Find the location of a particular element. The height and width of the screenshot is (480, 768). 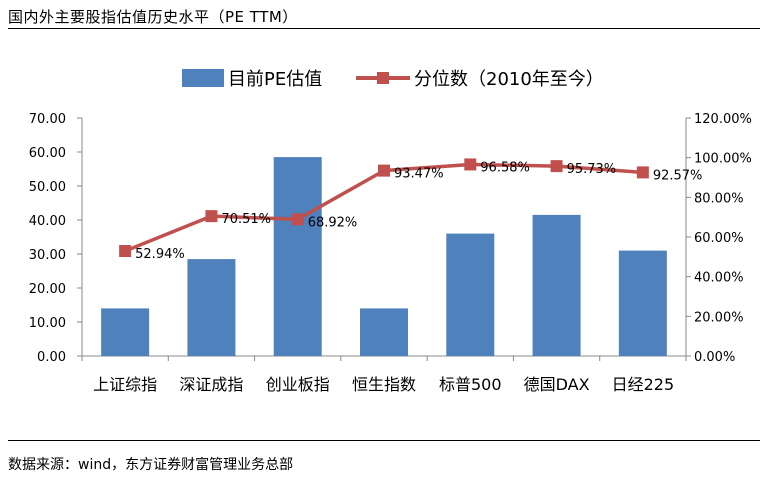

data-label: 52.94% is located at coordinates (160, 254).